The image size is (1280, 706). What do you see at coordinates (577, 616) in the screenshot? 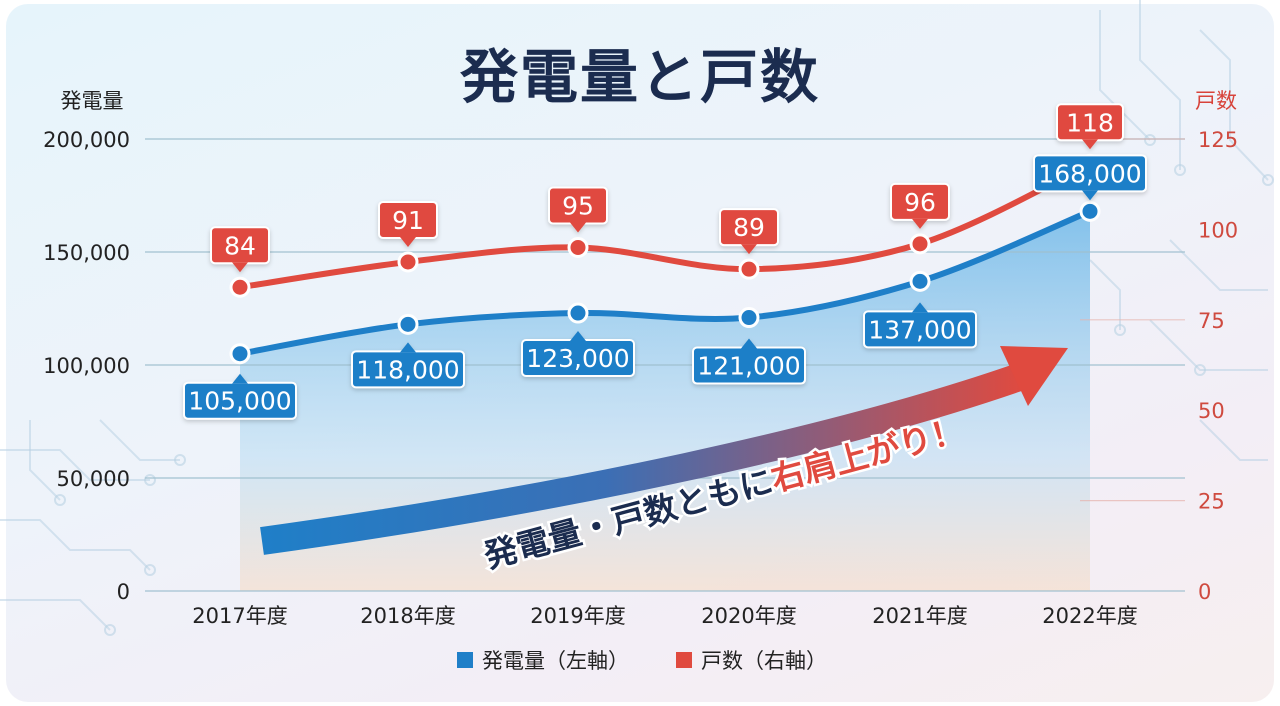
I see `x-tick-label: 2019年度` at bounding box center [577, 616].